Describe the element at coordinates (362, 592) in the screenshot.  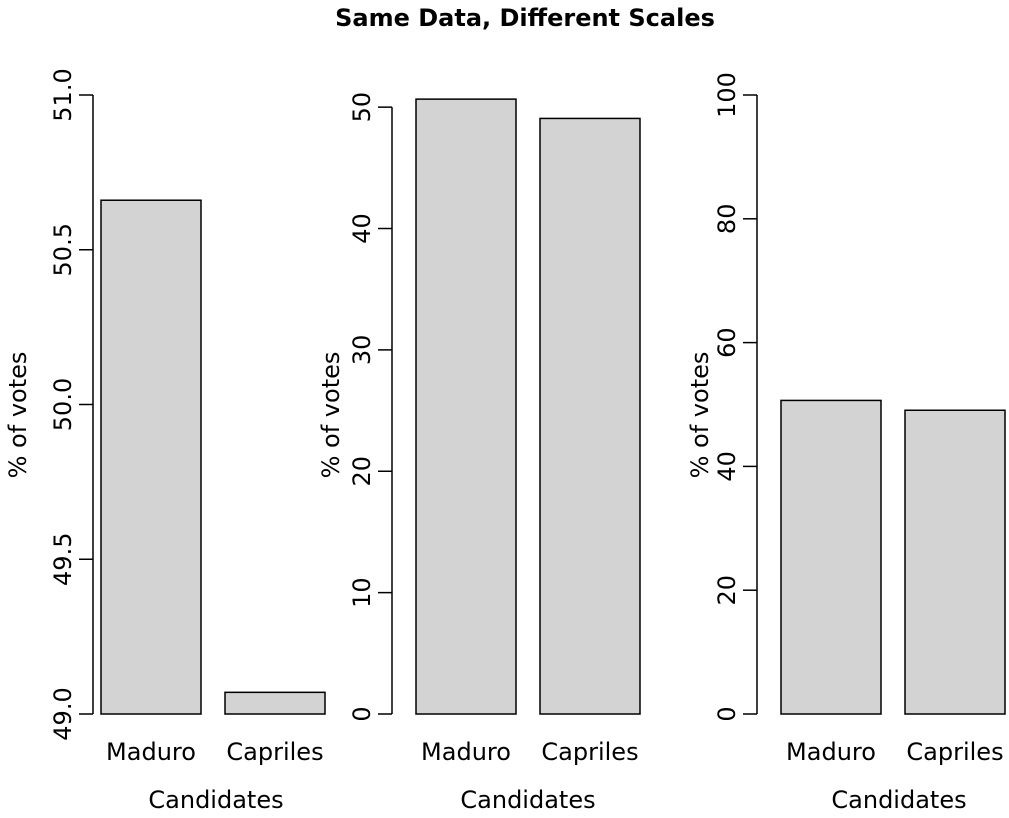
I see `y-tick-label: 10` at that location.